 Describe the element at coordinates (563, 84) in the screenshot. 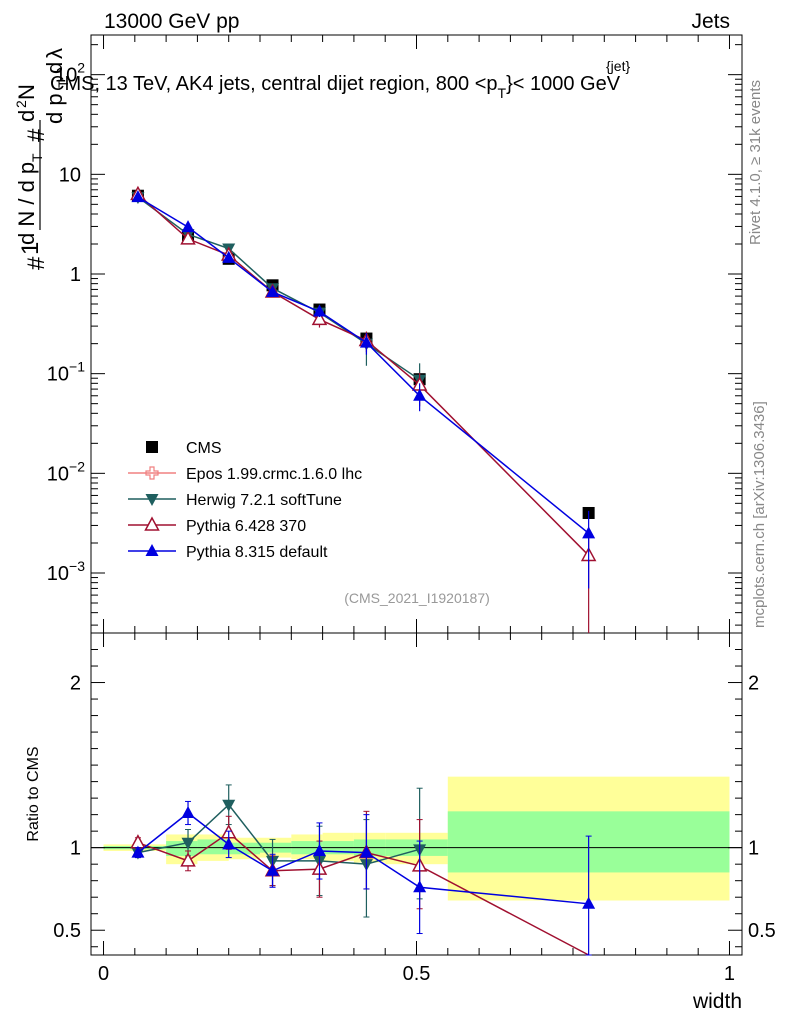

I see `plot-title-end: }< 1000 GeV` at that location.